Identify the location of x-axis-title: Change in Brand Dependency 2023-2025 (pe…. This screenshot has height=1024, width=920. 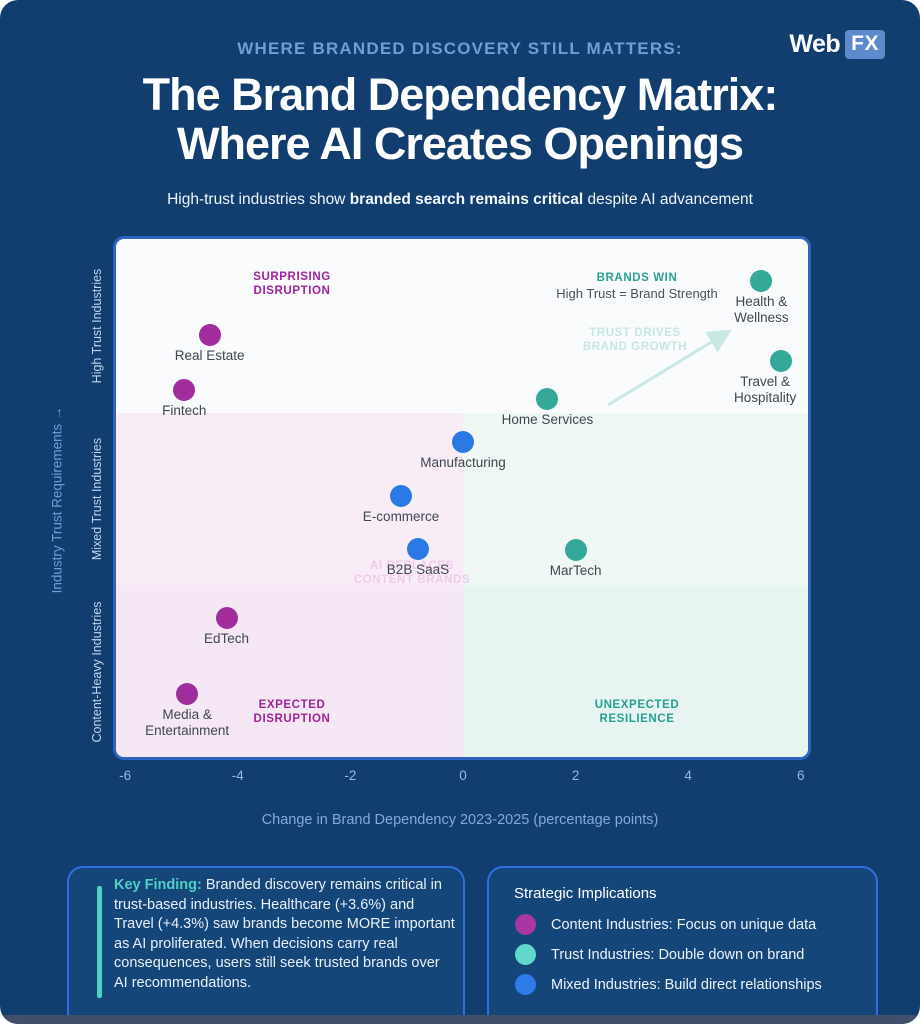
(460, 820).